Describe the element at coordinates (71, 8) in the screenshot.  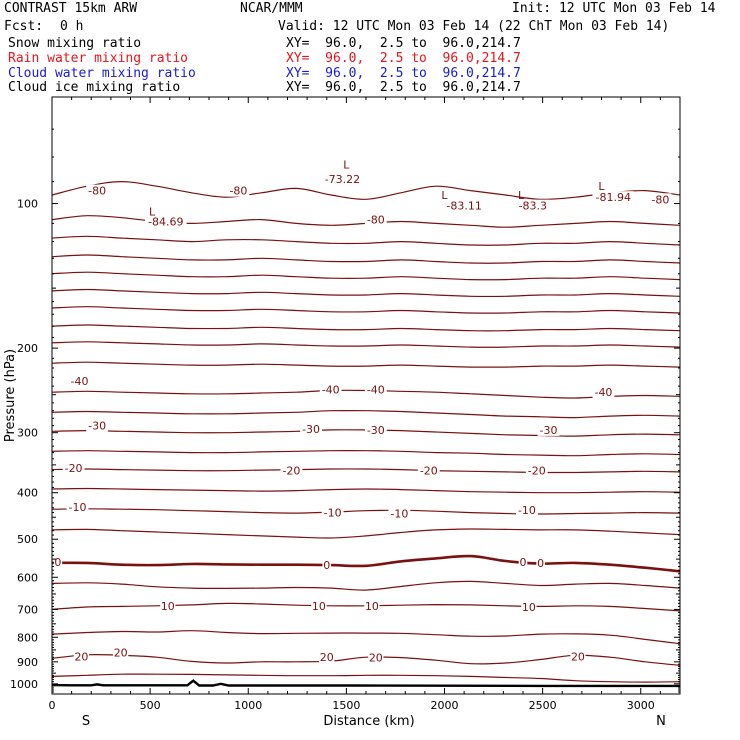
I see `chart-title: CONTRAST 15km ARW` at that location.